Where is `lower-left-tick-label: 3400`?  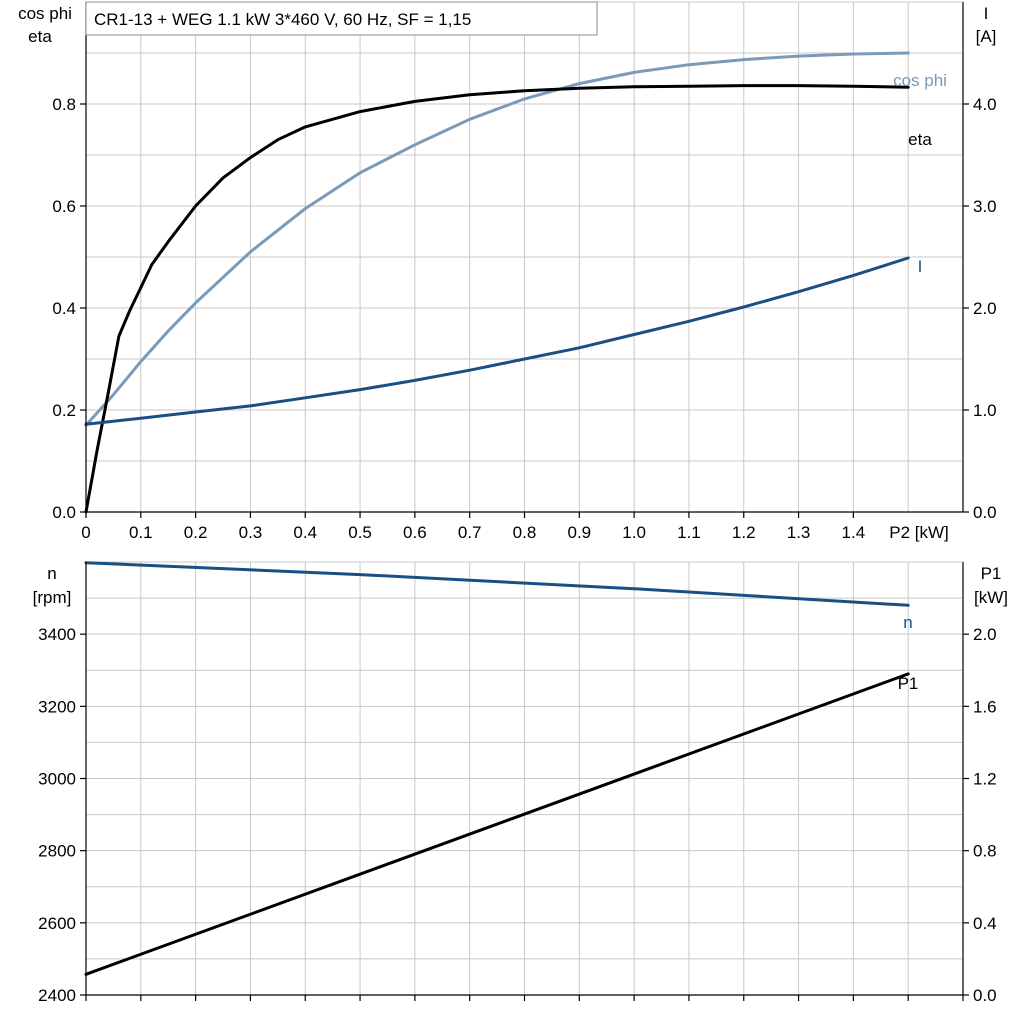
lower-left-tick-label: 3400 is located at coordinates (57, 634).